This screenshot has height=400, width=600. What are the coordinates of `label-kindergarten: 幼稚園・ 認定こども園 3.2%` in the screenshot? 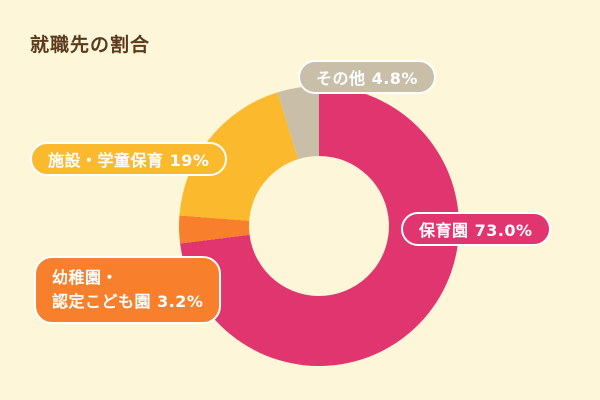 It's located at (128, 290).